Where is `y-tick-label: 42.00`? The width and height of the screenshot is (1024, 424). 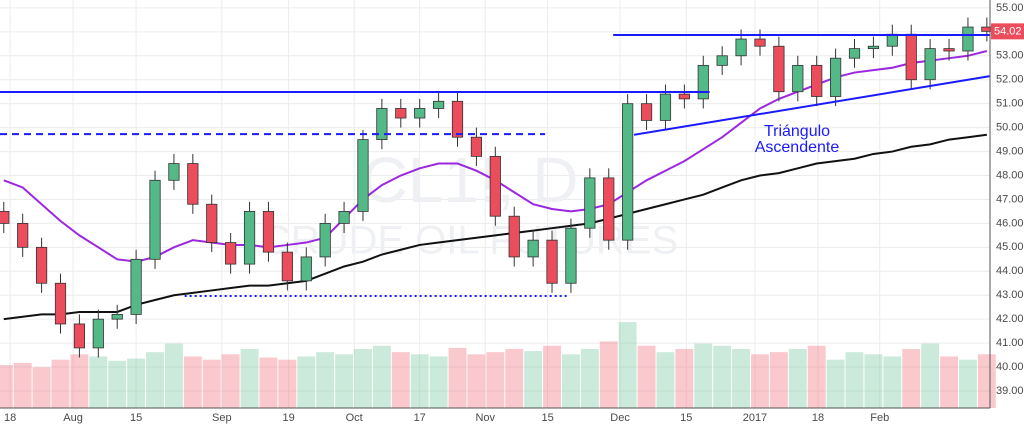 y-tick-label: 42.00 is located at coordinates (1010, 319).